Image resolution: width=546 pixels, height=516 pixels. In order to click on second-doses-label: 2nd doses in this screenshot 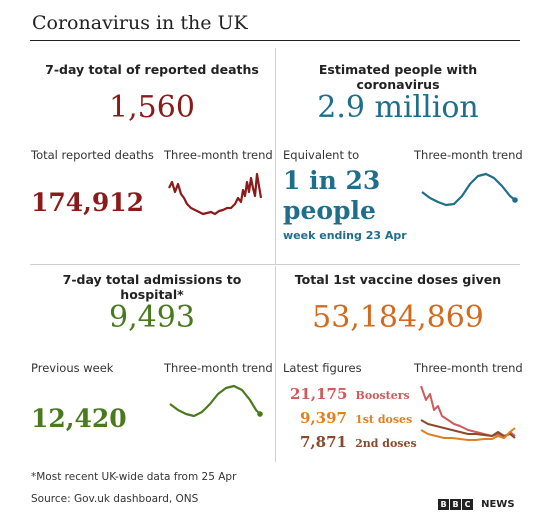, I will do `click(386, 443)`.